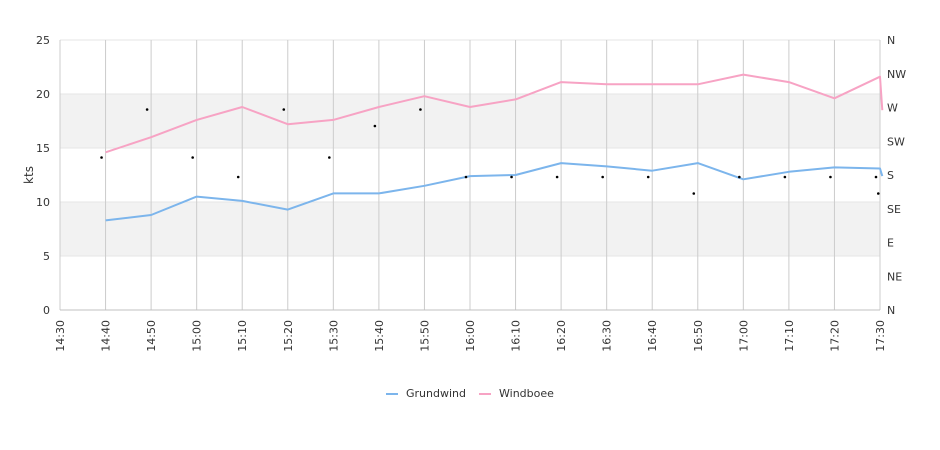 This screenshot has width=940, height=450. I want to click on y-tick-label: 5, so click(46, 256).